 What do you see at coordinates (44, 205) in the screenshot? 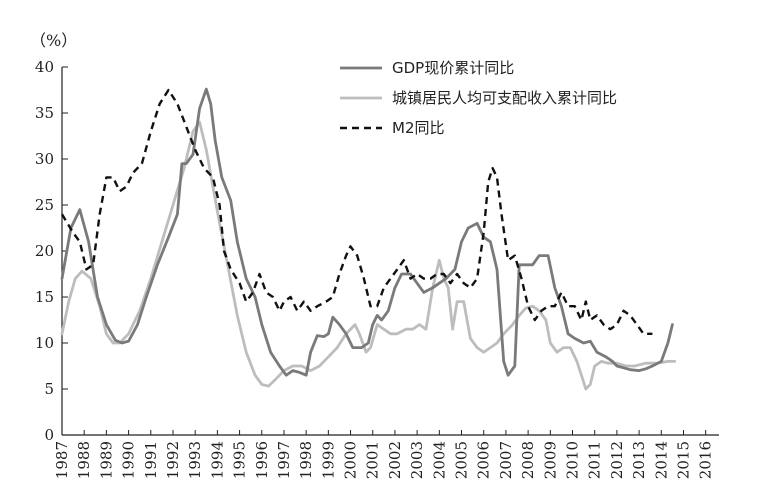
I see `y-tick-label: 25` at bounding box center [44, 205].